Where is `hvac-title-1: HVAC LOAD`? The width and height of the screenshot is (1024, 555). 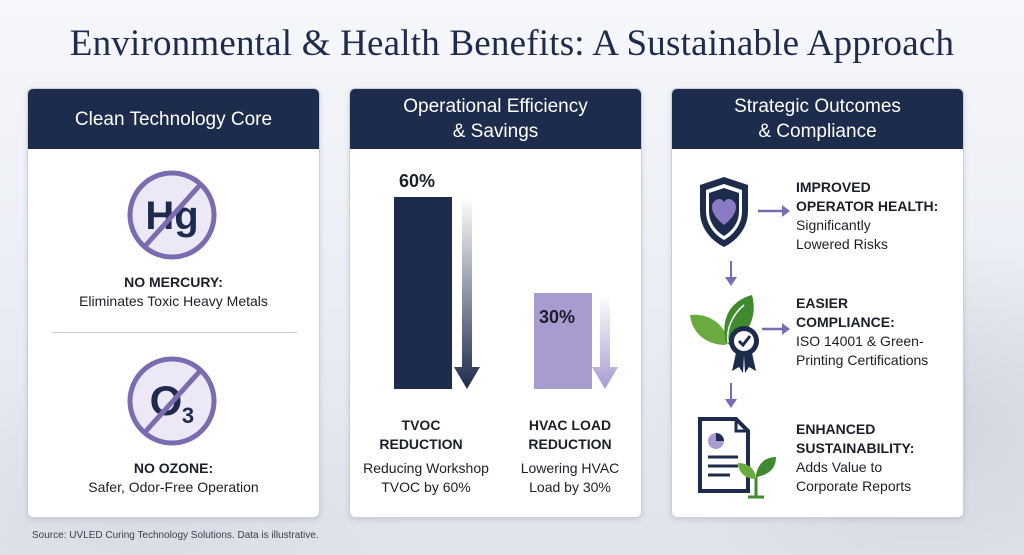 hvac-title-1: HVAC LOAD is located at coordinates (570, 425).